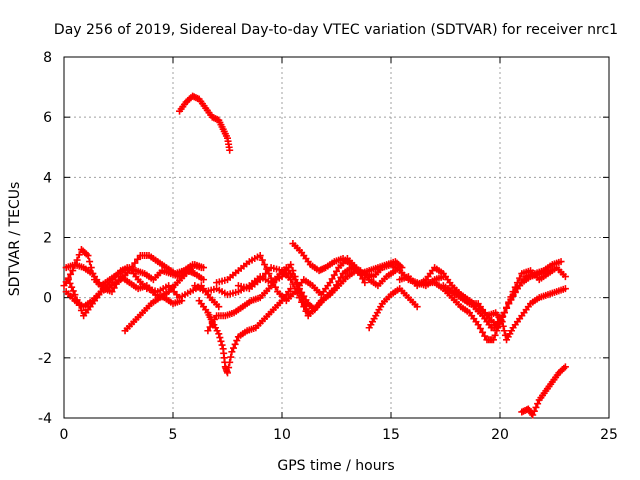 This screenshot has height=480, width=640. I want to click on x-tick-label: 10, so click(282, 435).